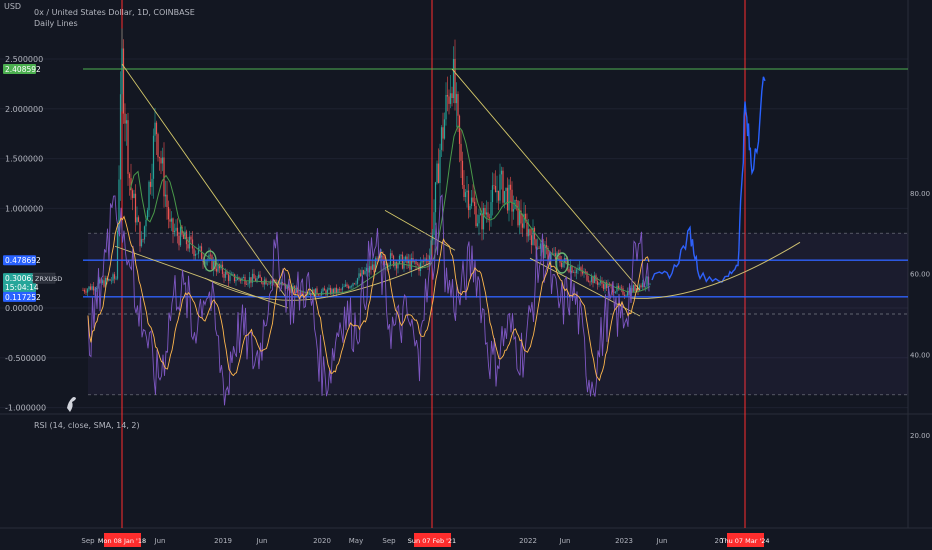 Image resolution: width=932 pixels, height=550 pixels. I want to click on currency-badge-label: ZRXUSD, so click(48, 279).